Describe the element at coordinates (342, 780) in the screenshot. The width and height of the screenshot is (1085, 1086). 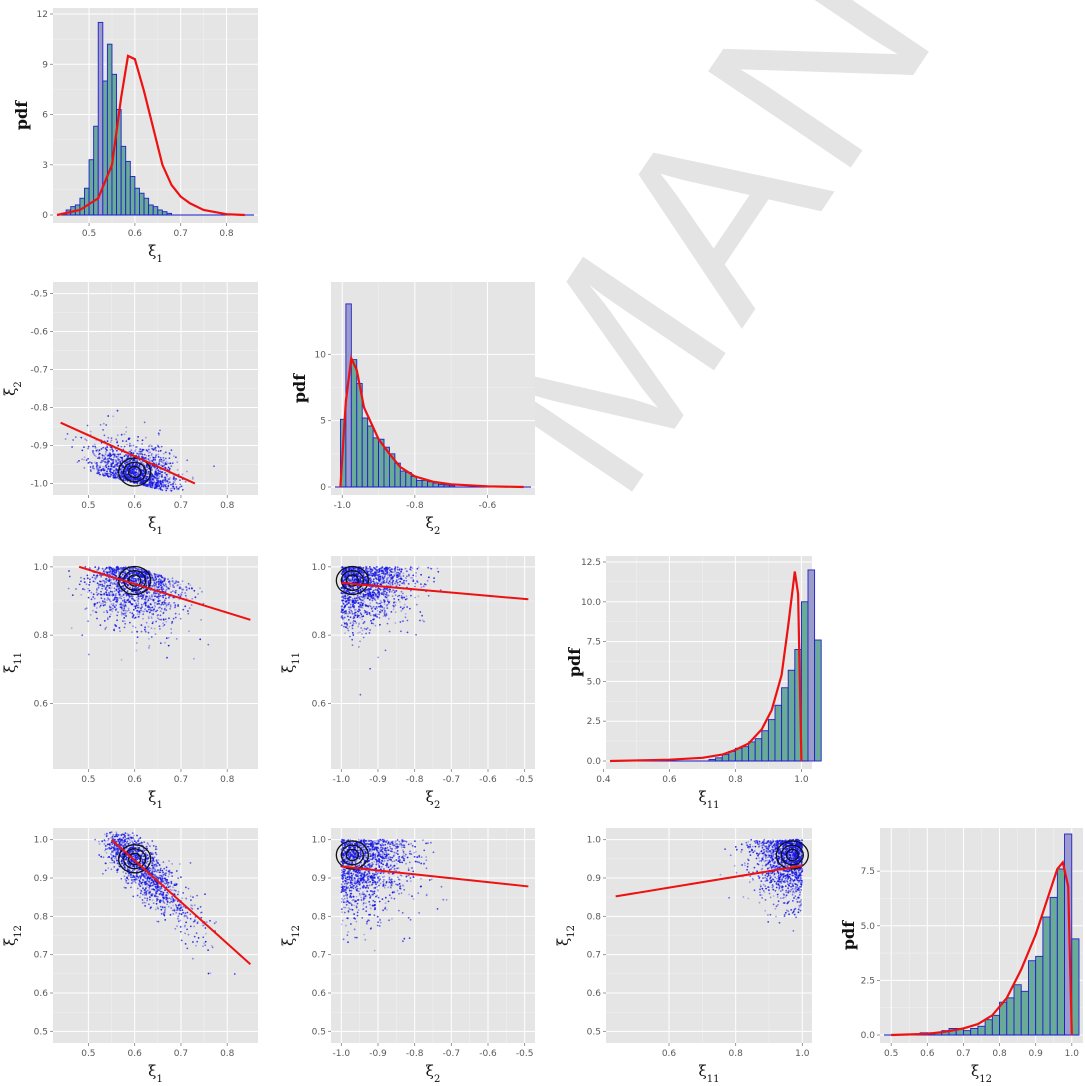
I see `x-tick-label: -1.0` at that location.